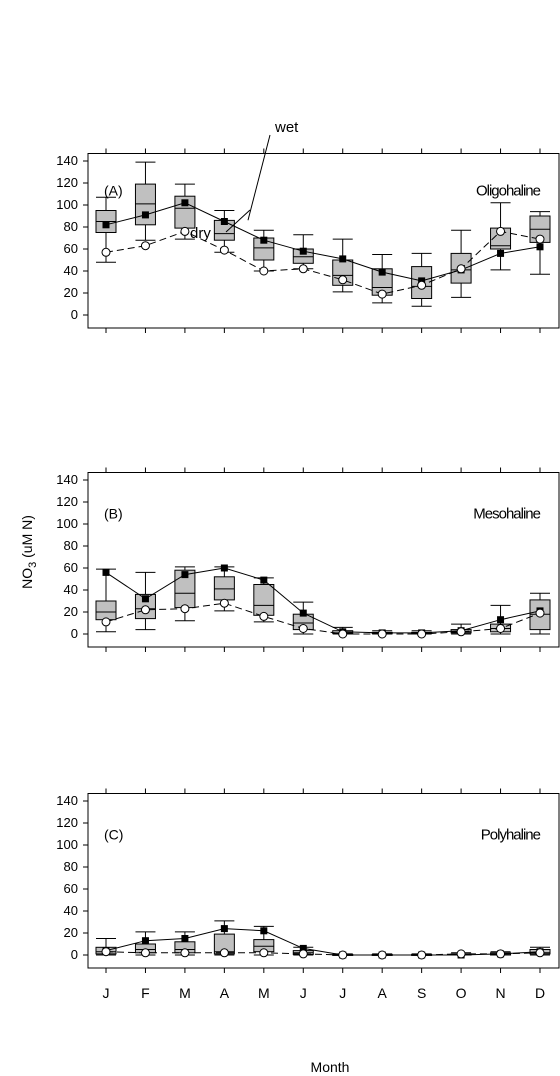 This screenshot has width=560, height=1076. What do you see at coordinates (113, 191) in the screenshot?
I see `panel-label: (A)` at bounding box center [113, 191].